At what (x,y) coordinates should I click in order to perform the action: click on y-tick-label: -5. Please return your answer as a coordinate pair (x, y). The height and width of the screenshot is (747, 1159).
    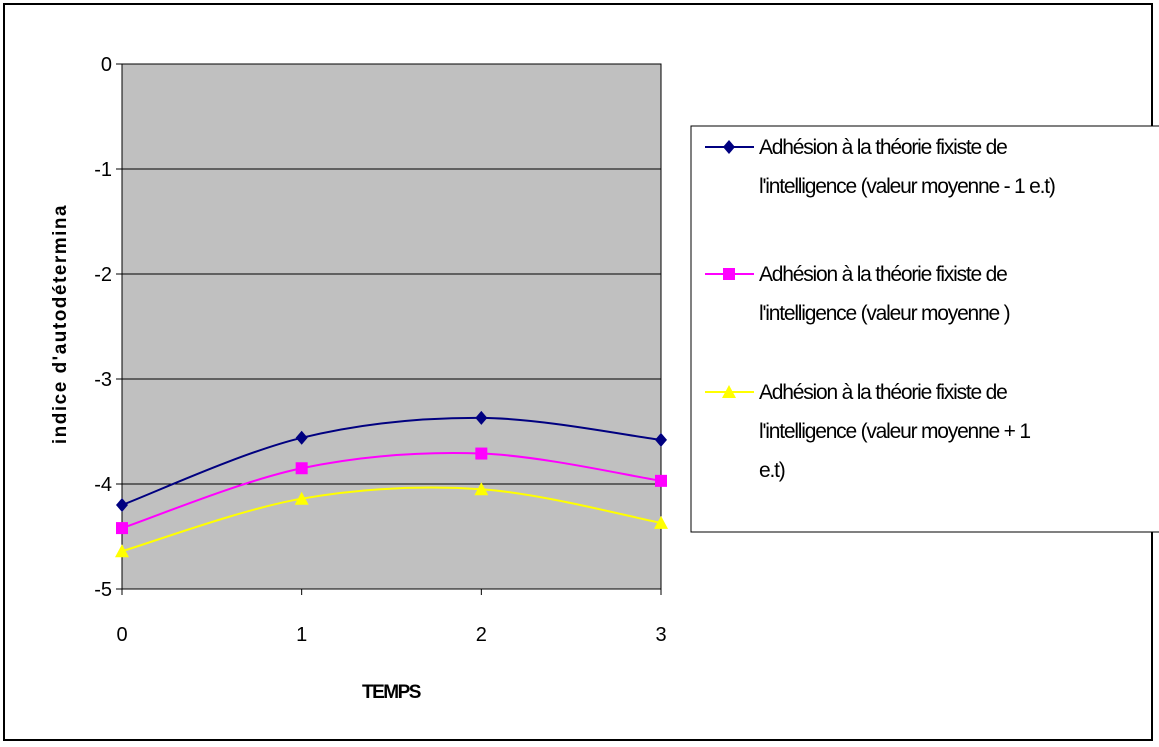
    Looking at the image, I should click on (103, 590).